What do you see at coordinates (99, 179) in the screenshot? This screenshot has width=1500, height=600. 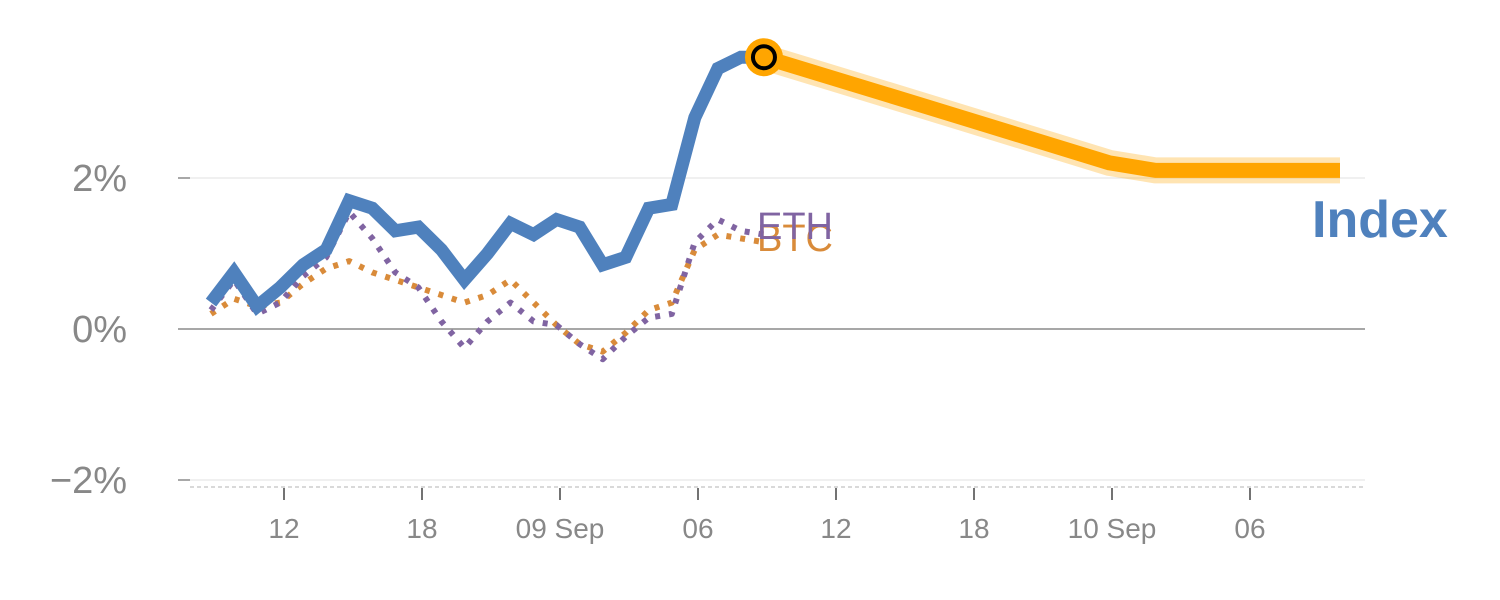 I see `y-tick-label: 2%` at bounding box center [99, 179].